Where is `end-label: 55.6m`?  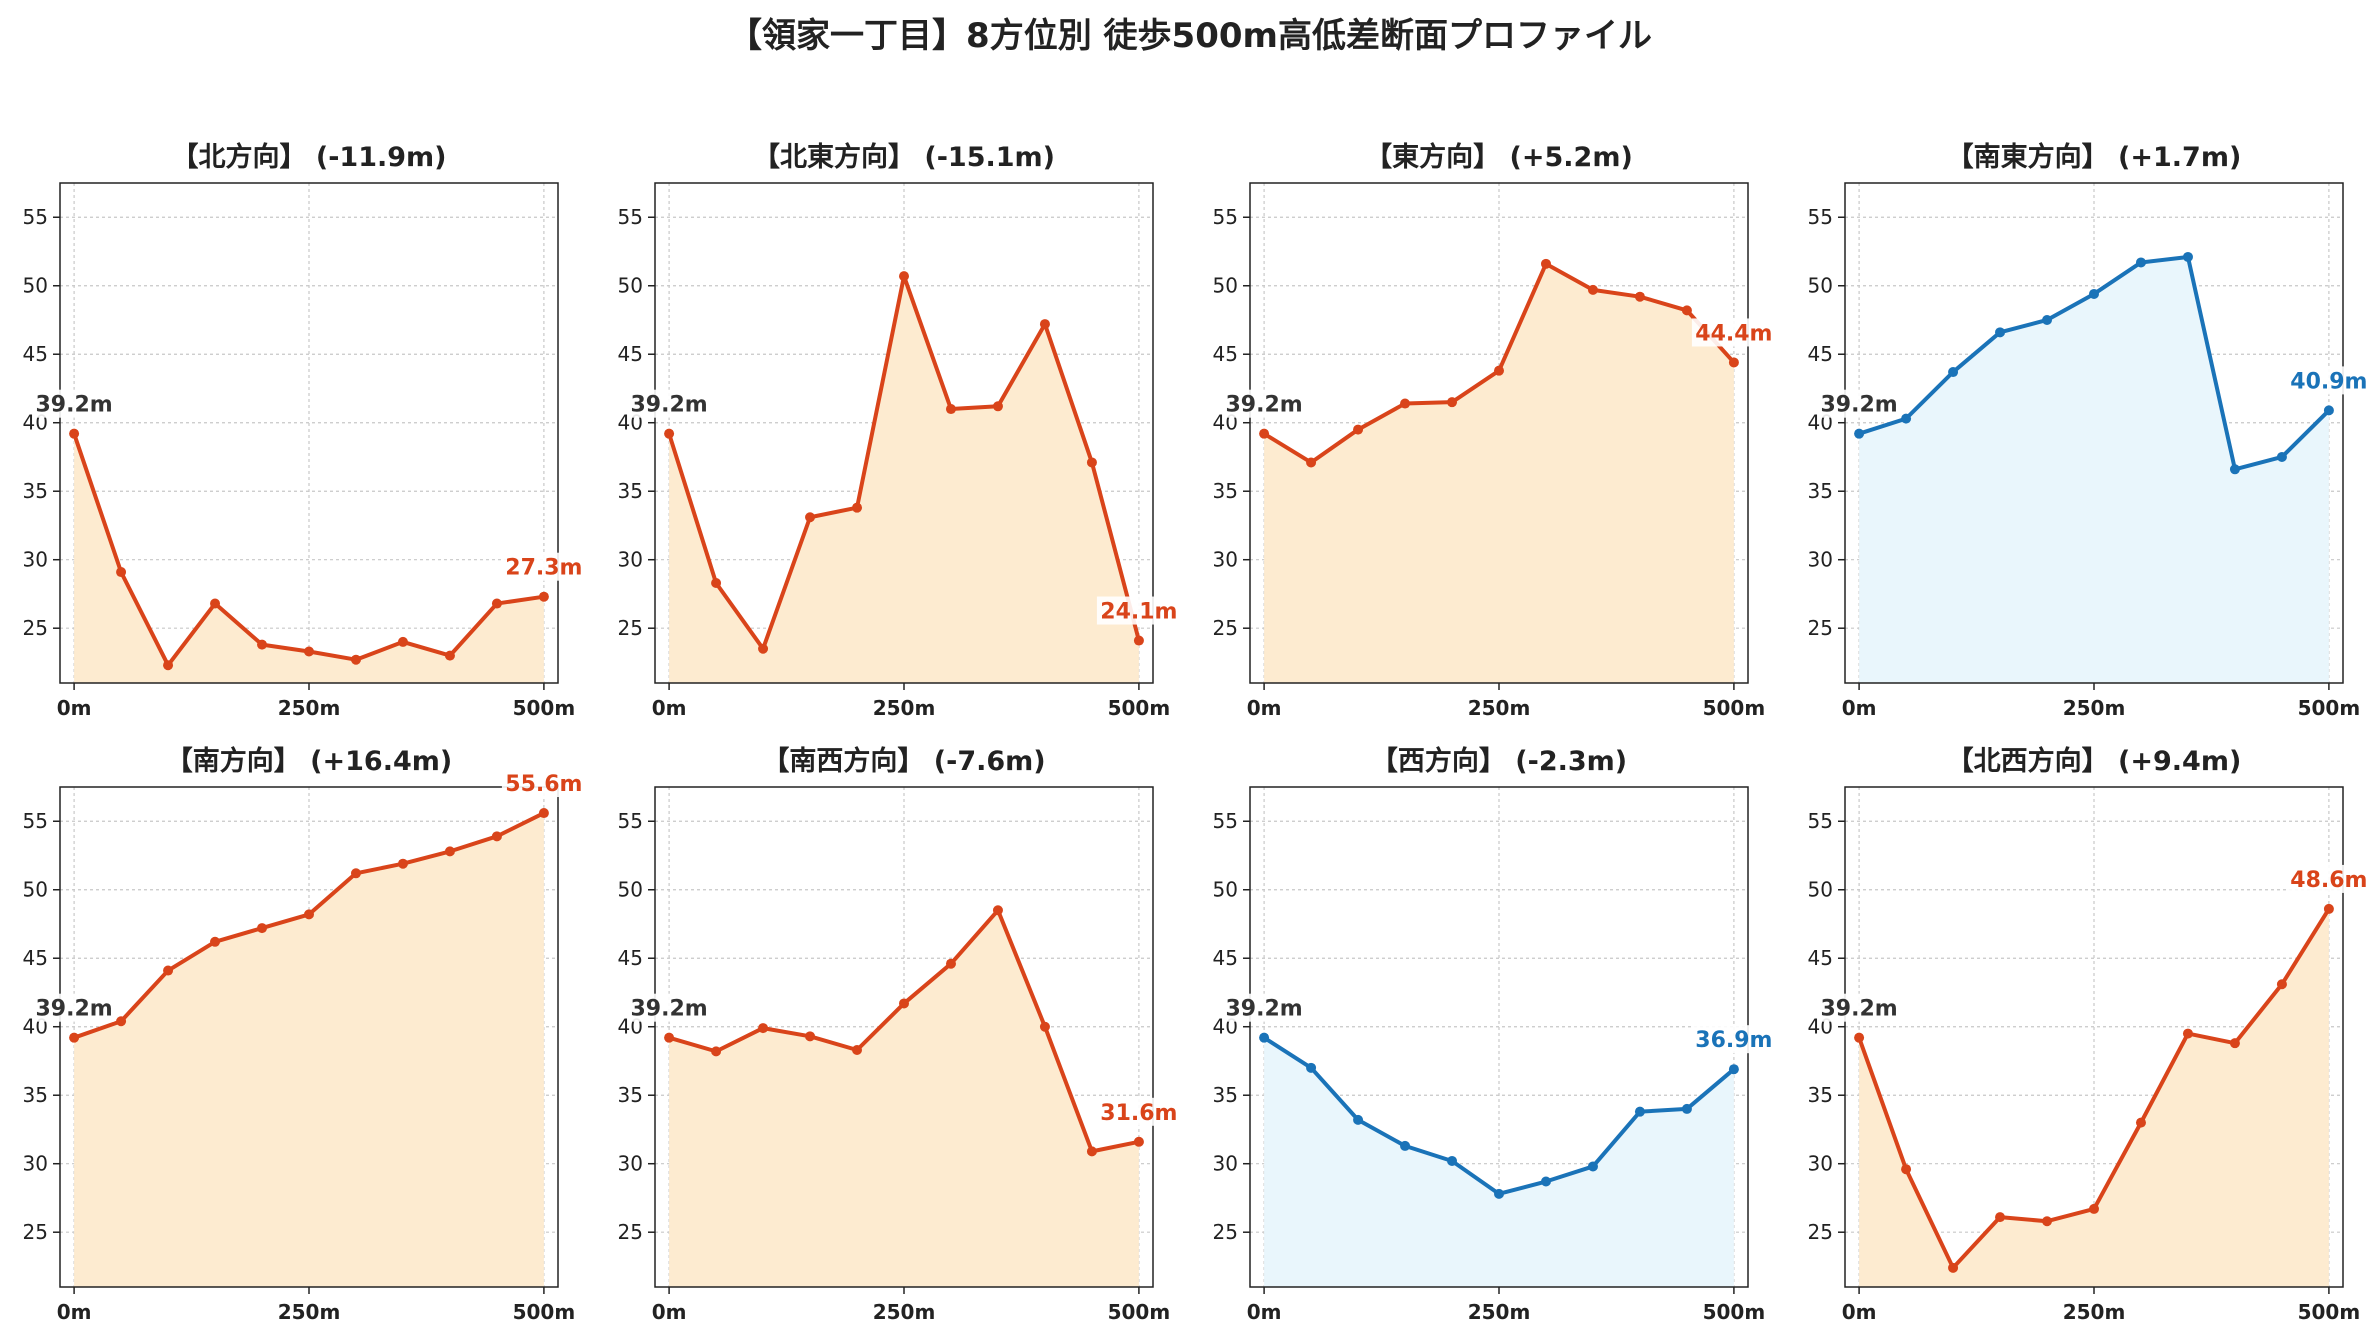
end-label: 55.6m is located at coordinates (543, 784).